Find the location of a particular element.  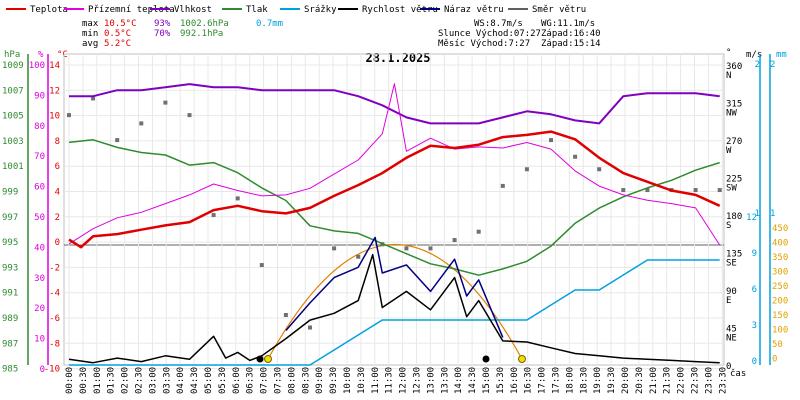

y-tick-degc: 10 is located at coordinates (54, 117).